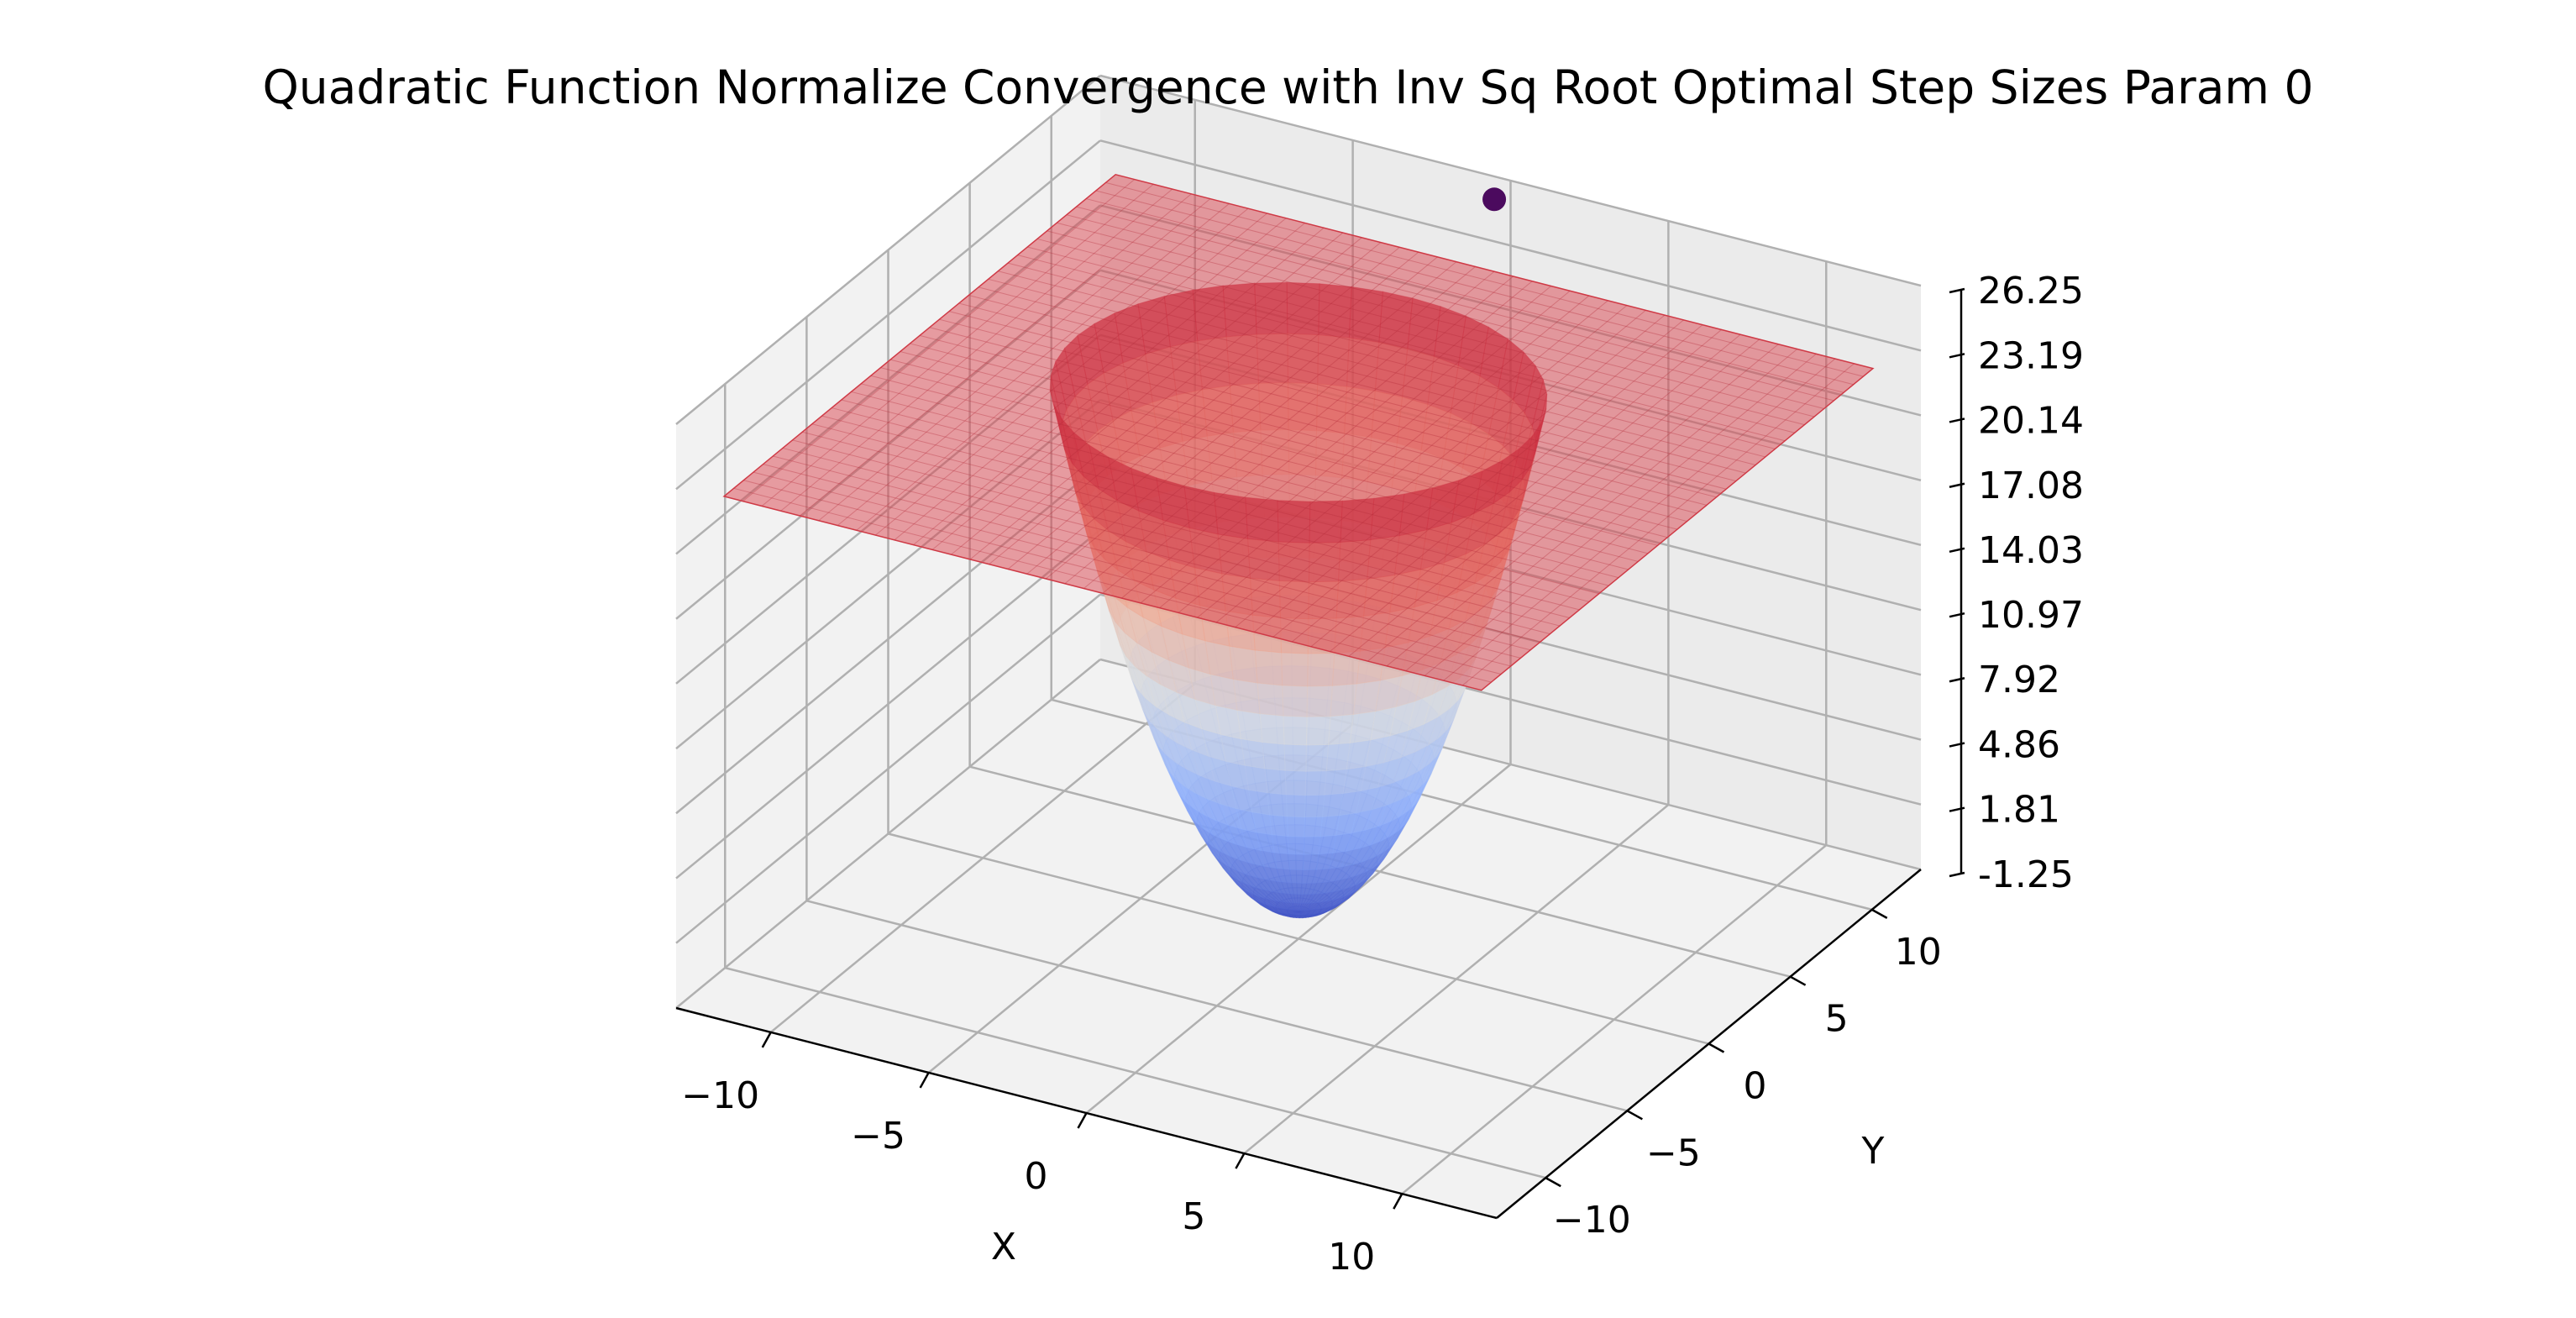 This screenshot has height=1318, width=2576. What do you see at coordinates (1298, 938) in the screenshot?
I see `grid-line-y-floor` at bounding box center [1298, 938].